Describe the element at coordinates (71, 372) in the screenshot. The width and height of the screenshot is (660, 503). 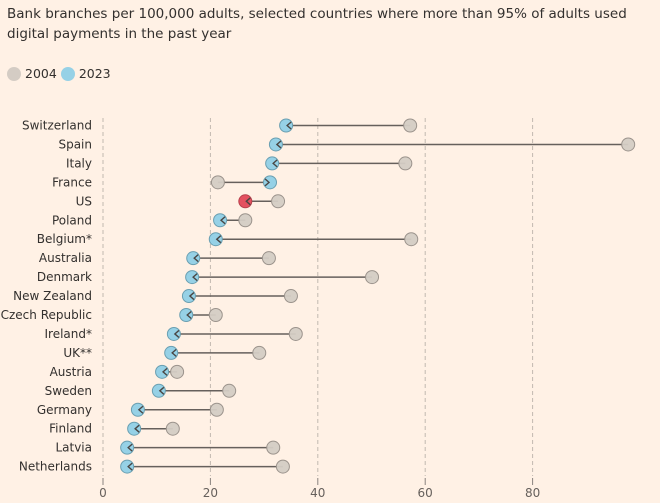
I see `row-label: Austria` at that location.